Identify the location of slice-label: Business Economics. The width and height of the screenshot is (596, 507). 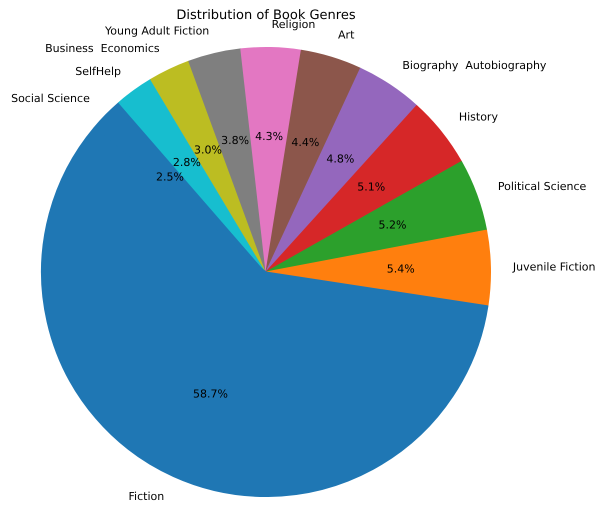
(102, 49).